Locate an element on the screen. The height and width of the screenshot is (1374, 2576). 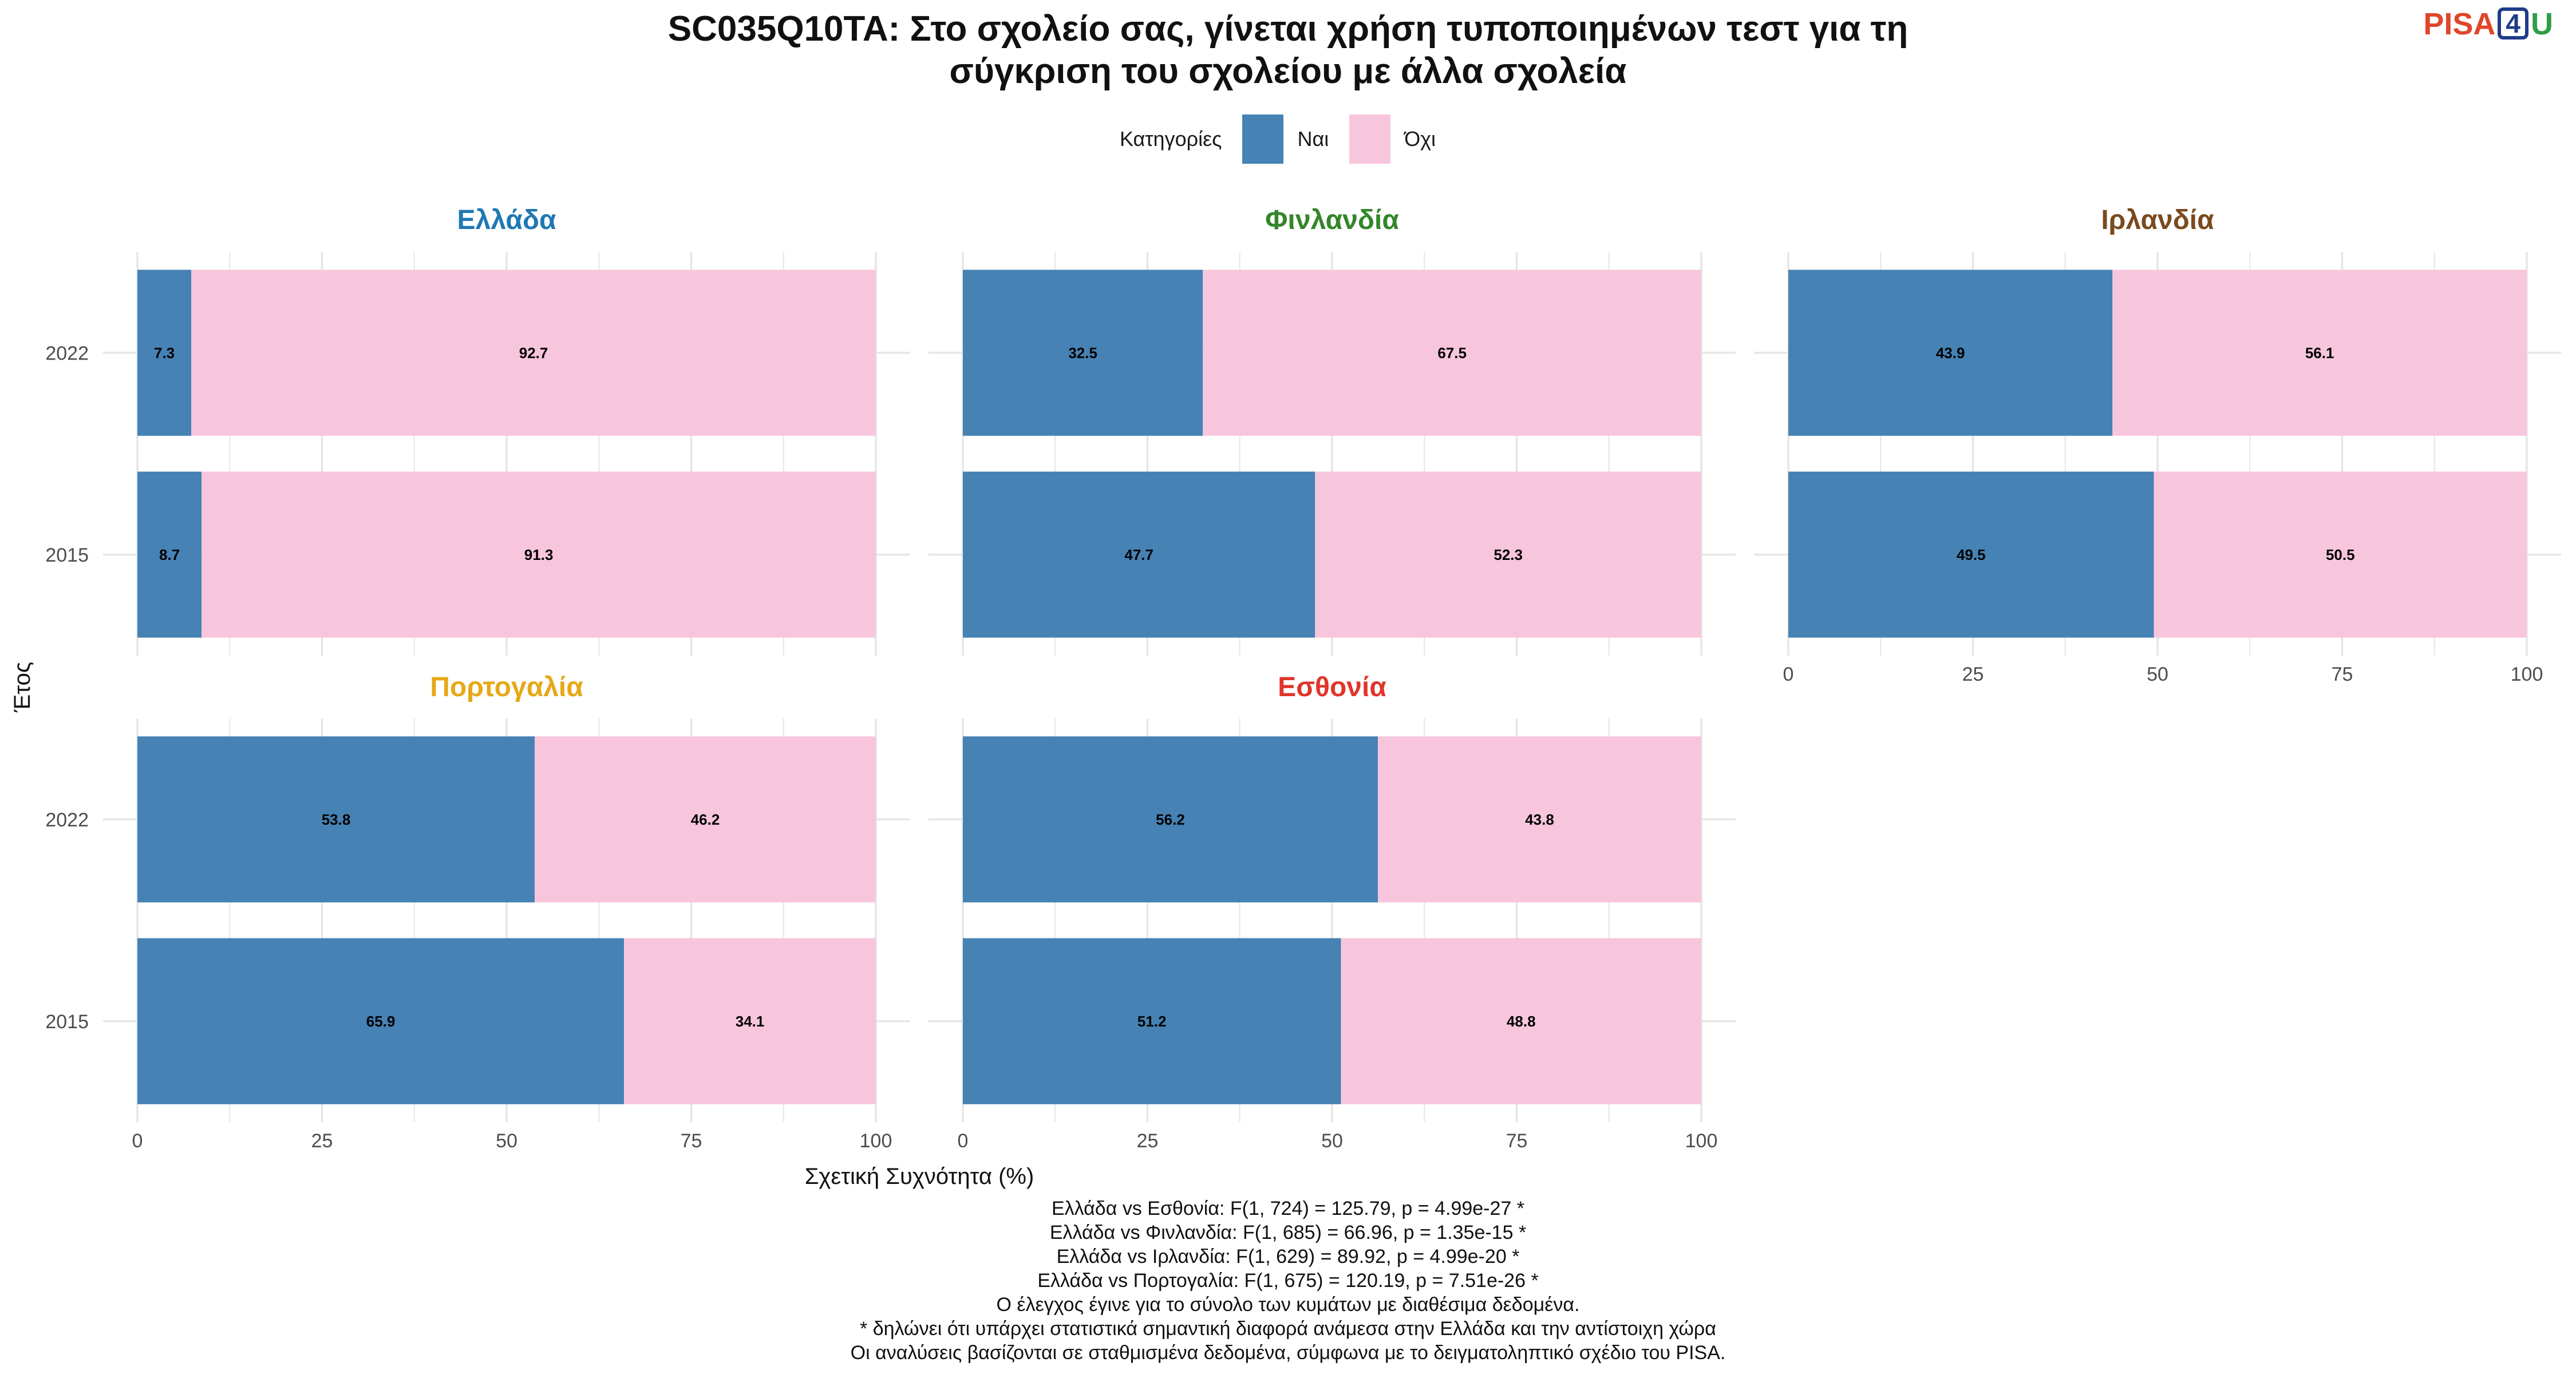
data-label: 46.2 is located at coordinates (705, 819).